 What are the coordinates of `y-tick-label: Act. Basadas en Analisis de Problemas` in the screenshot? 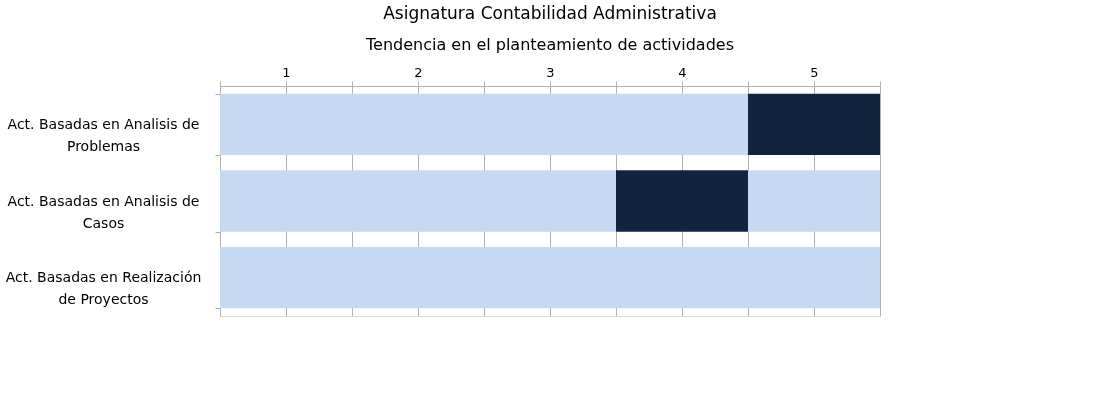 It's located at (103, 134).